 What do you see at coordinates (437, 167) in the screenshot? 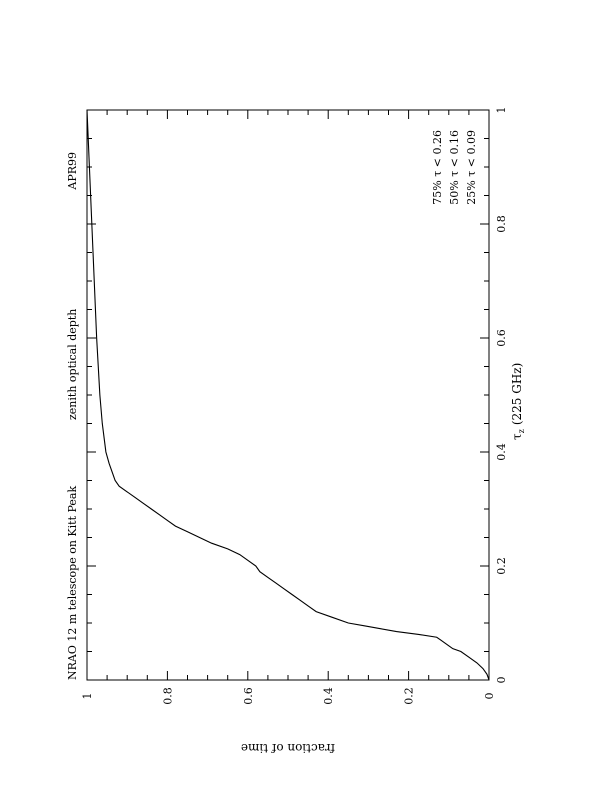
I see `stat-75: 75% τ < 0.26` at bounding box center [437, 167].